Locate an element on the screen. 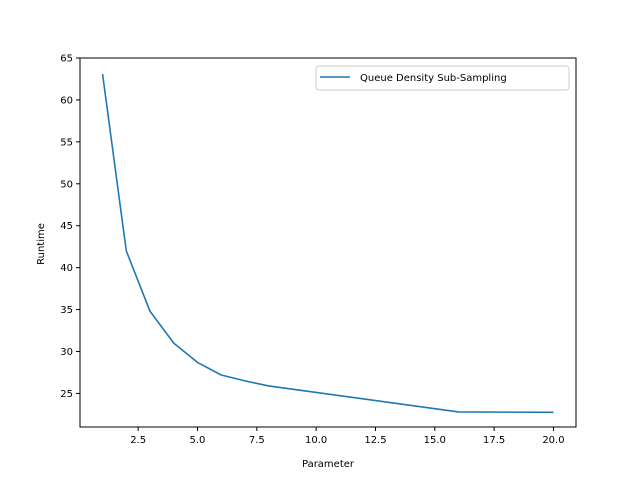 This screenshot has height=480, width=640. y-axis: 25 30 35 40 45 50 55 60 65 is located at coordinates (70, 227).